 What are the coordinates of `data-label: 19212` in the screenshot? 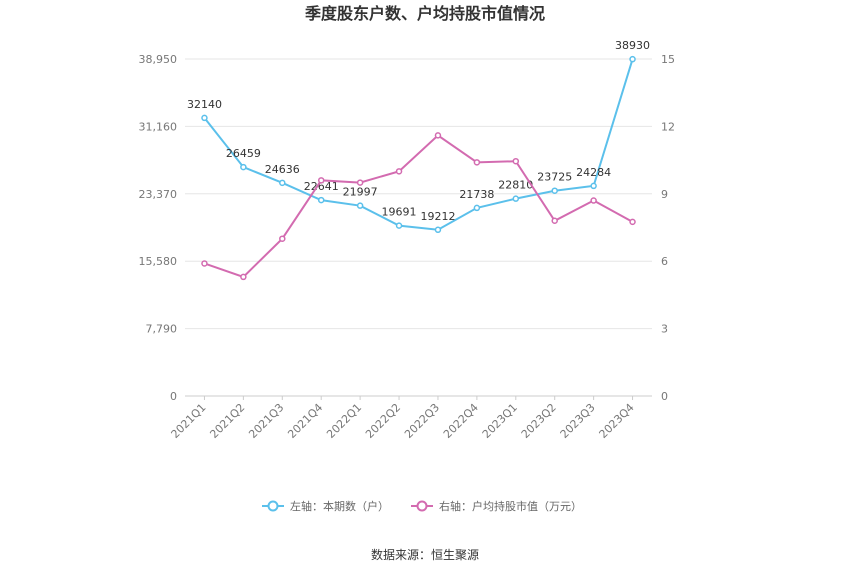 It's located at (437, 216).